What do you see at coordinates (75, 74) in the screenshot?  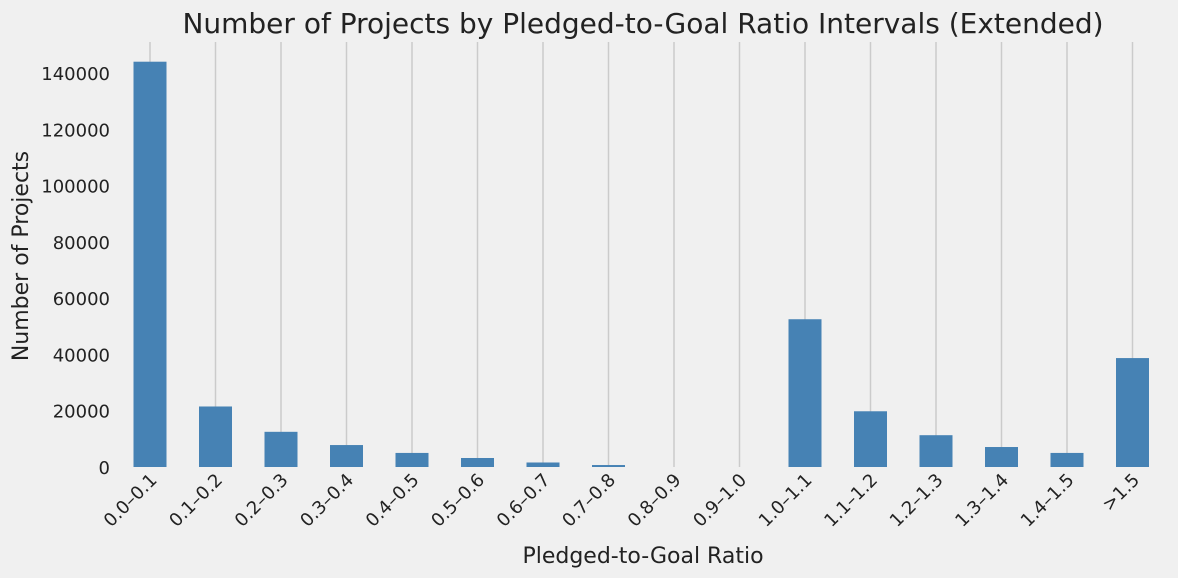 I see `y-tick-label: 140000` at bounding box center [75, 74].